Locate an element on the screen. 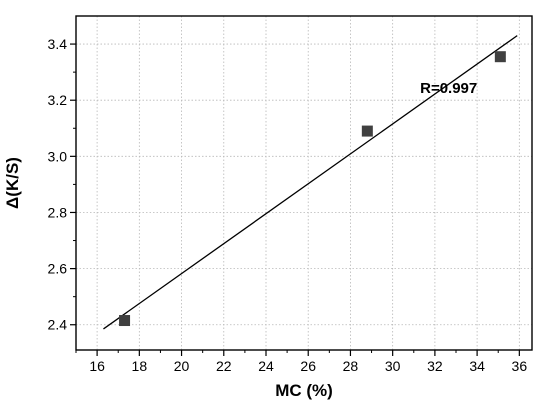 This screenshot has height=406, width=536. x-tick-label: 18 is located at coordinates (140, 366).